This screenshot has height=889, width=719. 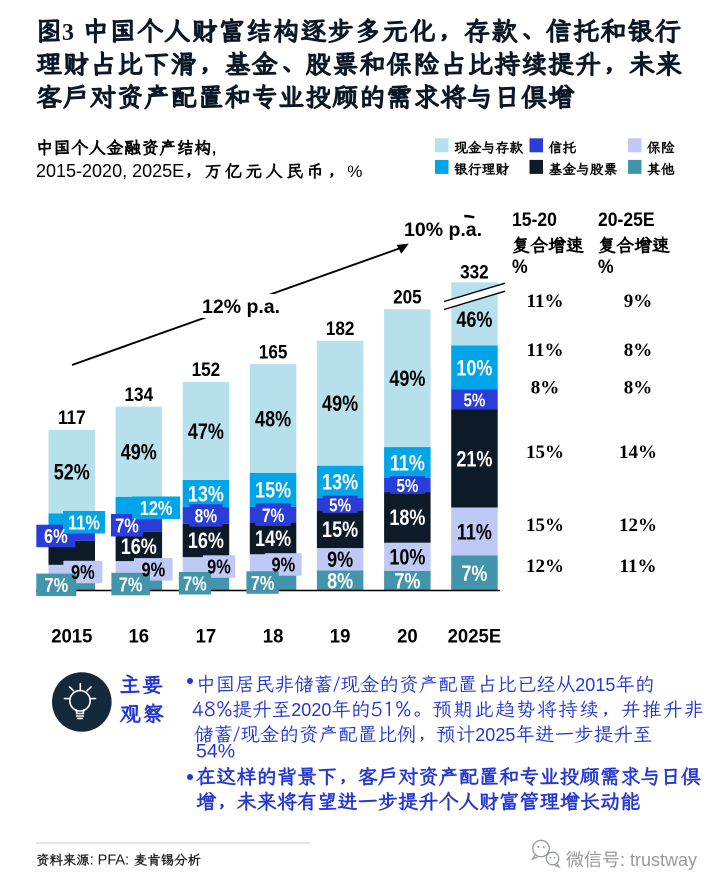 What do you see at coordinates (139, 637) in the screenshot?
I see `svg-text: 16` at bounding box center [139, 637].